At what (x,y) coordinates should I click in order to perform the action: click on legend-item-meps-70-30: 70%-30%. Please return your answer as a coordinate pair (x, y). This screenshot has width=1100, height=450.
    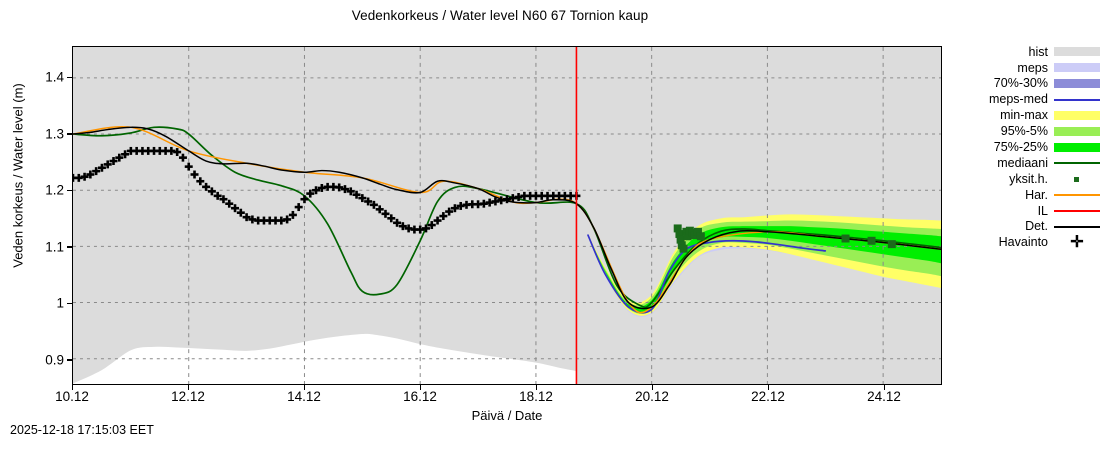
    Looking at the image, I should click on (1024, 84).